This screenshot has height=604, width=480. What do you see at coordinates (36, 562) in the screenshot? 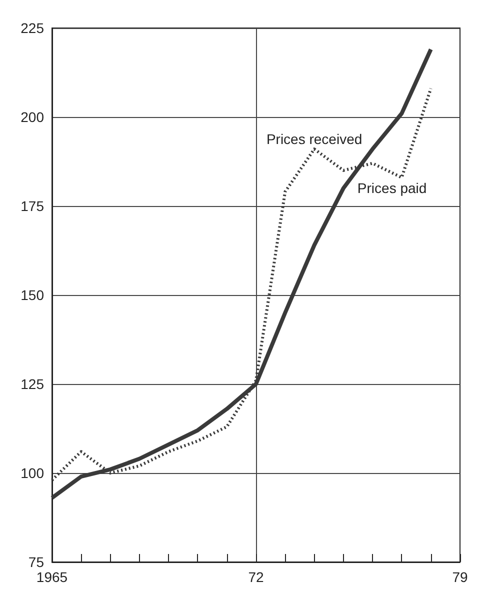
I see `y-tick-label: 75` at bounding box center [36, 562].